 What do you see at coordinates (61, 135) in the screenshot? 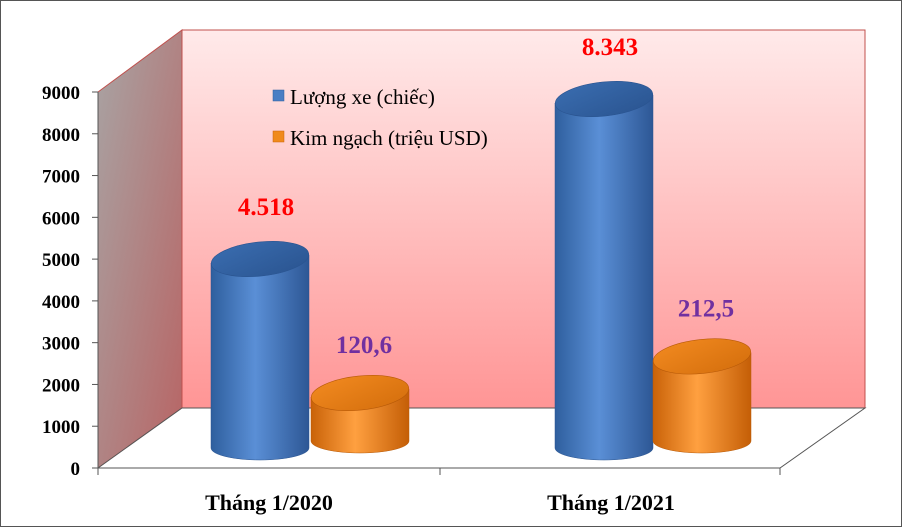
I see `y-tick-label: 8000` at bounding box center [61, 135].